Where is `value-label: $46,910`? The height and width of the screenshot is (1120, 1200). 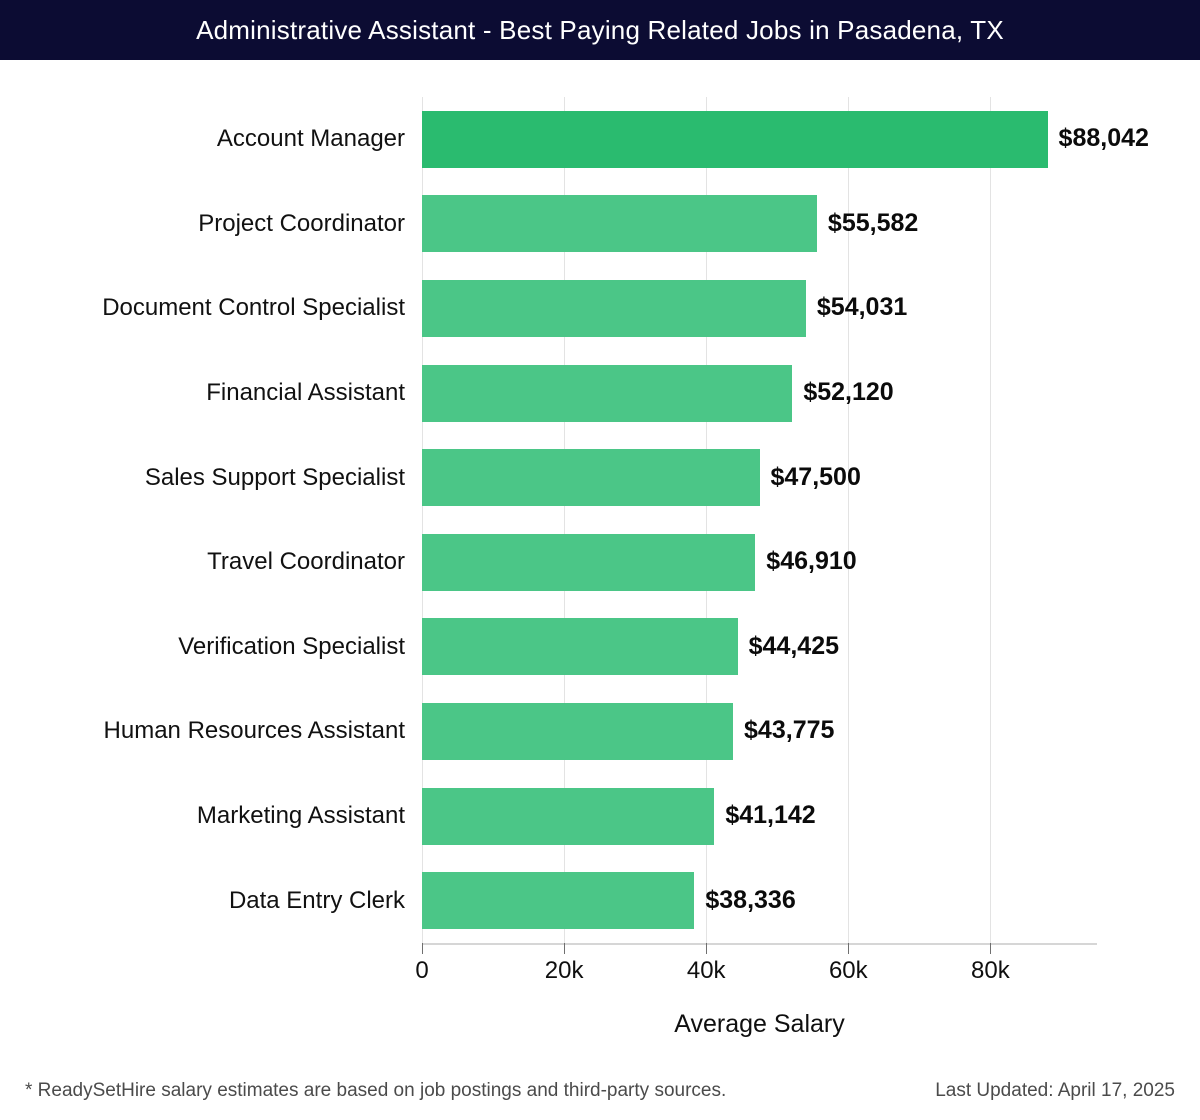 value-label: $46,910 is located at coordinates (811, 561).